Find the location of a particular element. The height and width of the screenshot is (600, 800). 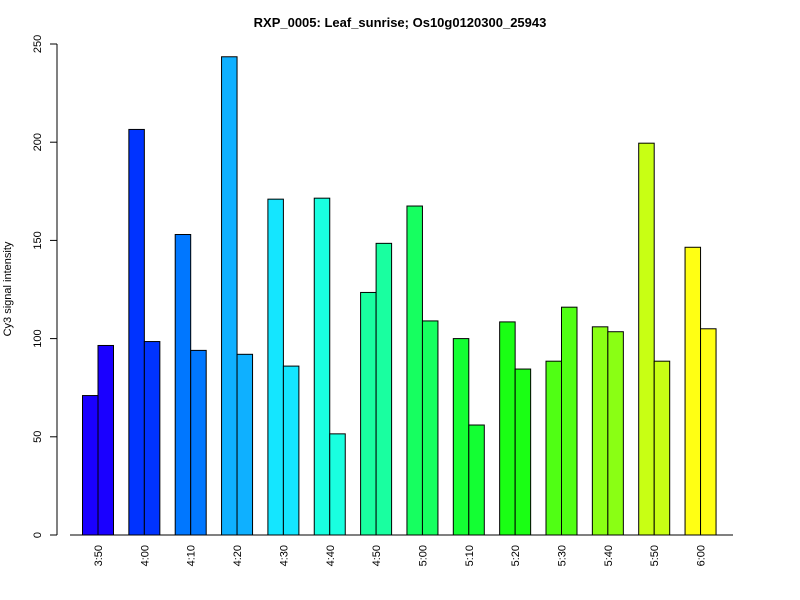

x-tick-label: 4:40 is located at coordinates (331, 555).